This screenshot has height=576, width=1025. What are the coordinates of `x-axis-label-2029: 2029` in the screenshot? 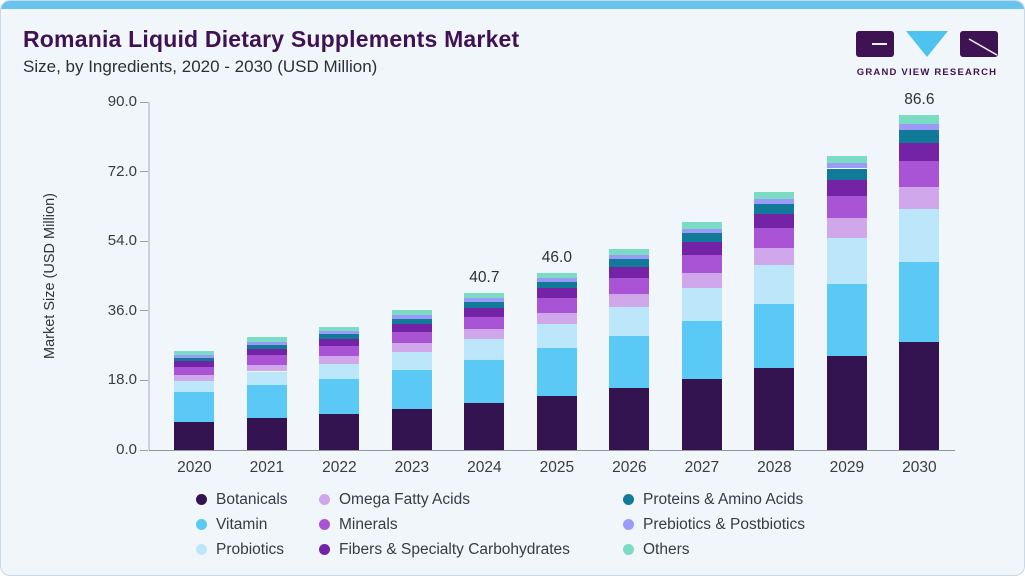 It's located at (847, 467).